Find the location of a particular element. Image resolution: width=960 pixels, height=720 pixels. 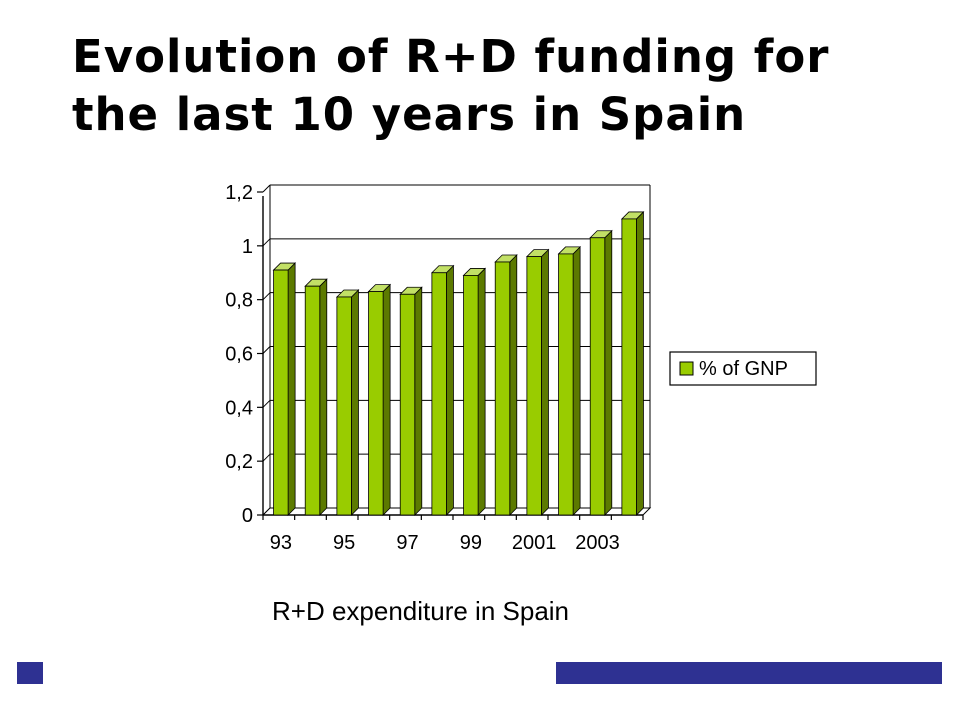

y-tick-label: 1 is located at coordinates (247, 247).